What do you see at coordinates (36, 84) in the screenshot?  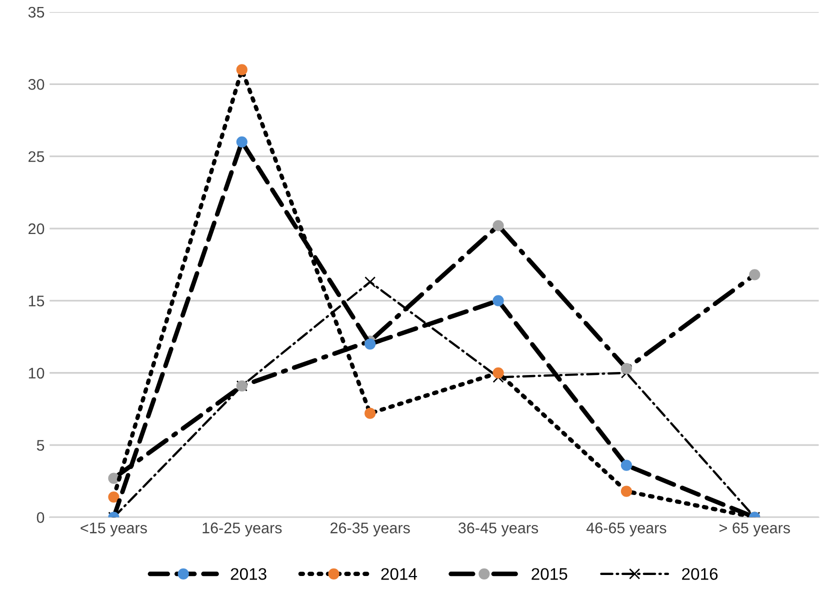 I see `y-tick-label: 30` at bounding box center [36, 84].